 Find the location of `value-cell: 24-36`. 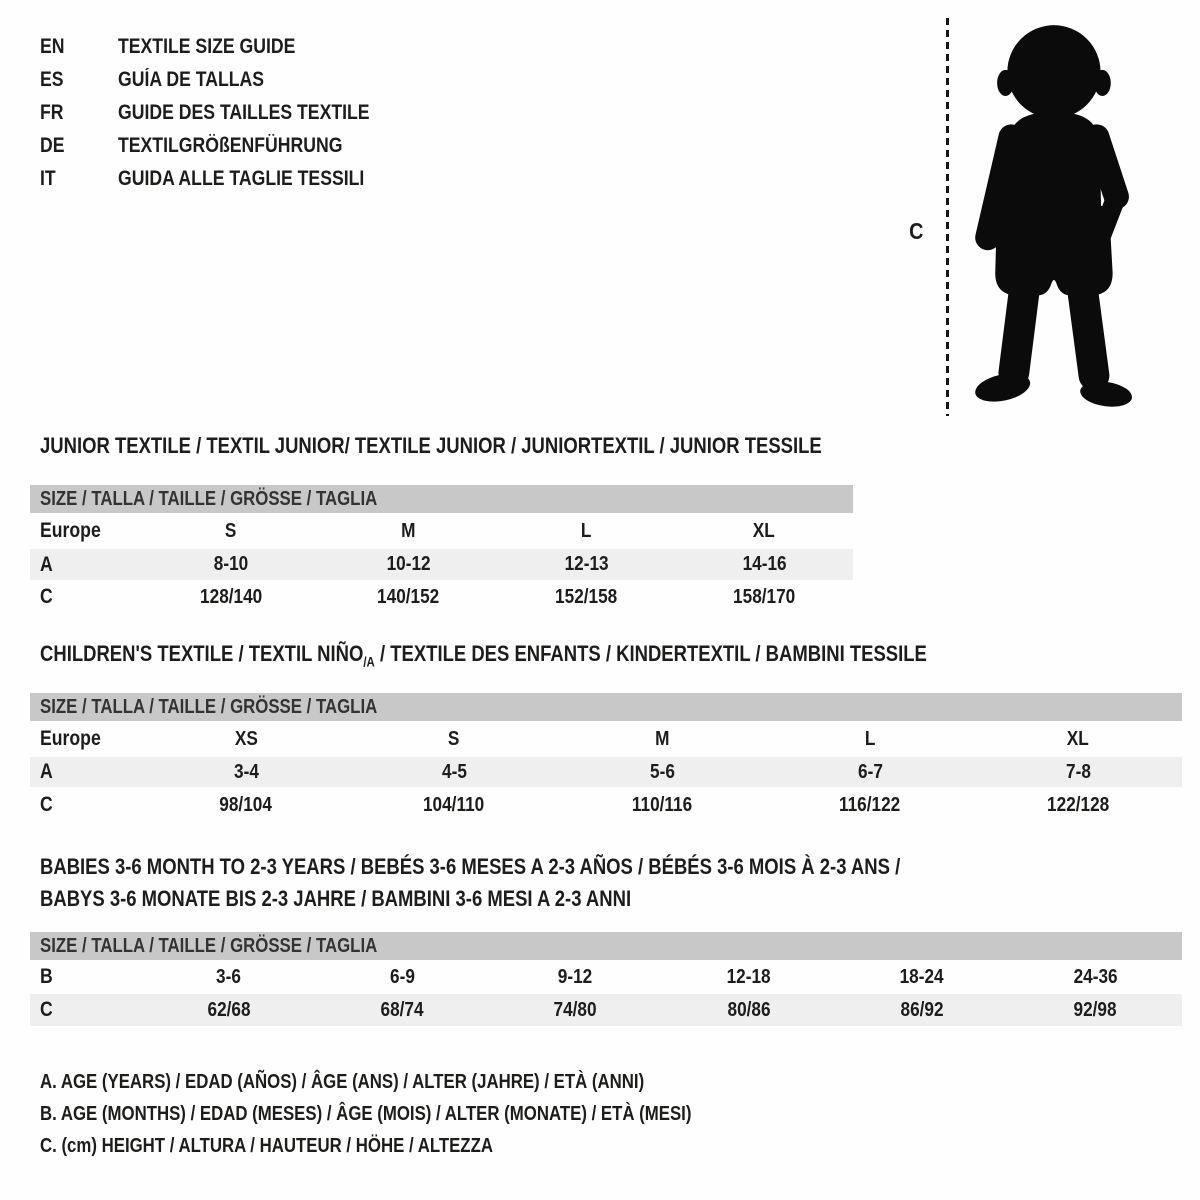

value-cell: 24-36 is located at coordinates (1095, 976).